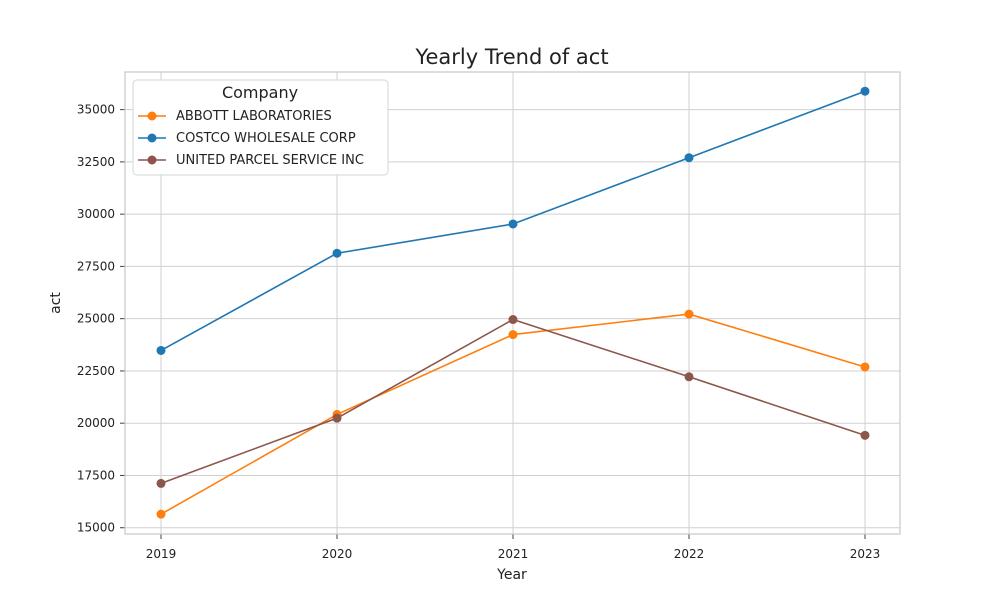  I want to click on y-axis-label: act, so click(56, 303).